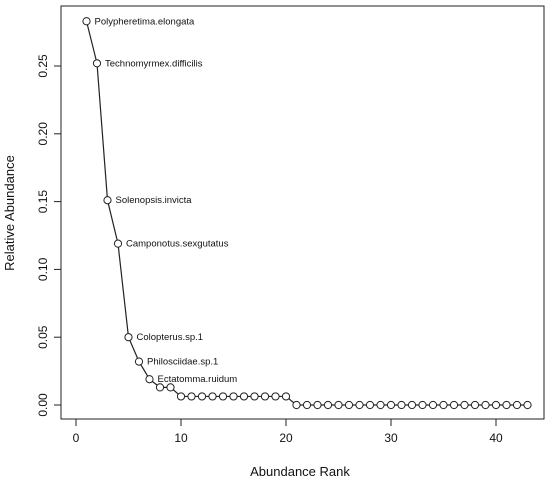 This screenshot has width=550, height=487. I want to click on x-axis: 0 10 20 30 40, so click(288, 431).